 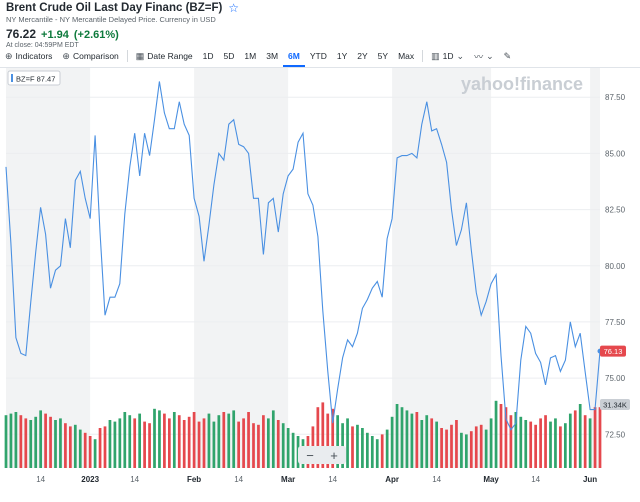 I want to click on comparison-button: ⊕ Comparison, so click(x=90, y=56).